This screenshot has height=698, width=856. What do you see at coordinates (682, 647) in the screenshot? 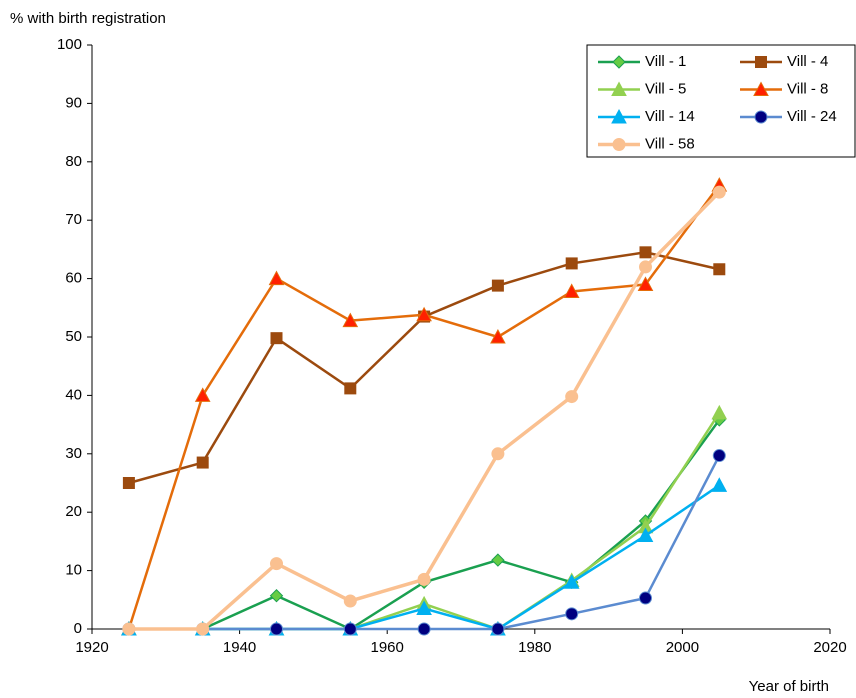
I see `x-tick-label: 2000` at bounding box center [682, 647].